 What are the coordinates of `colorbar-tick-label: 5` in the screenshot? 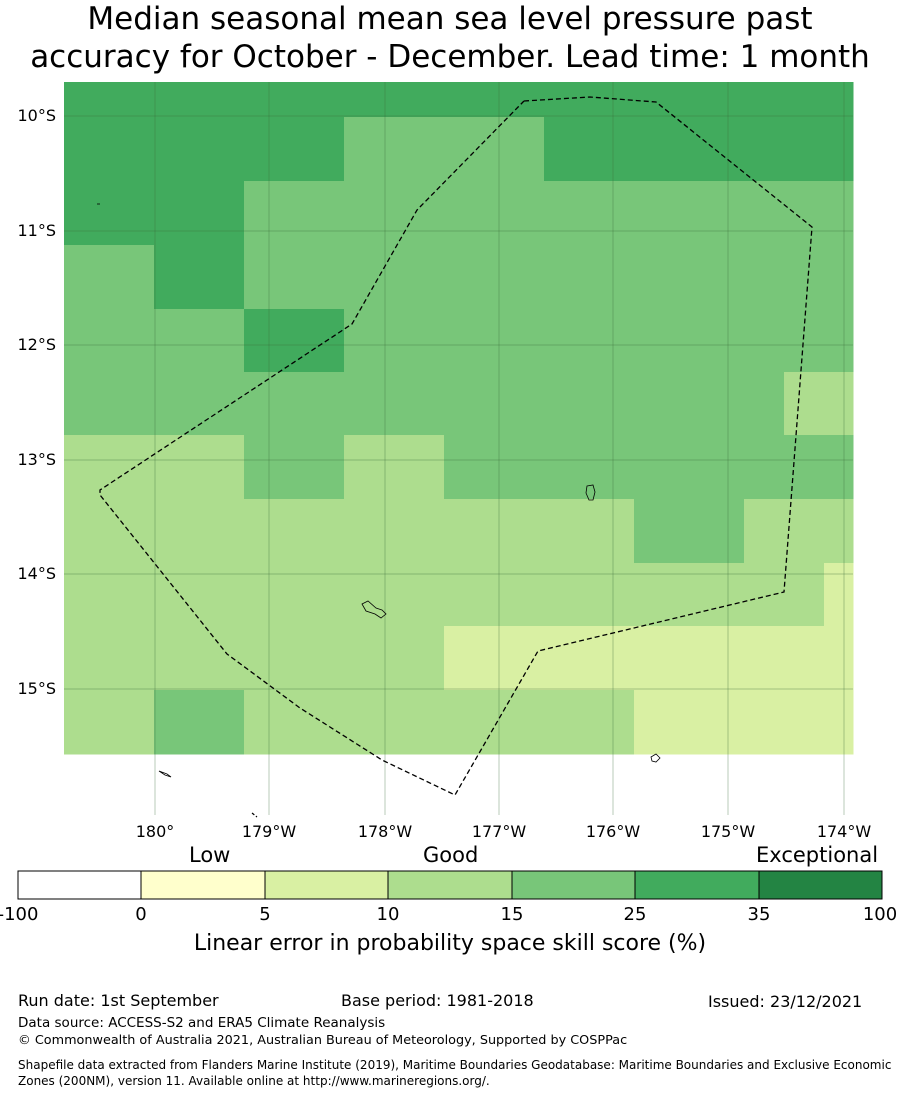 It's located at (264, 914).